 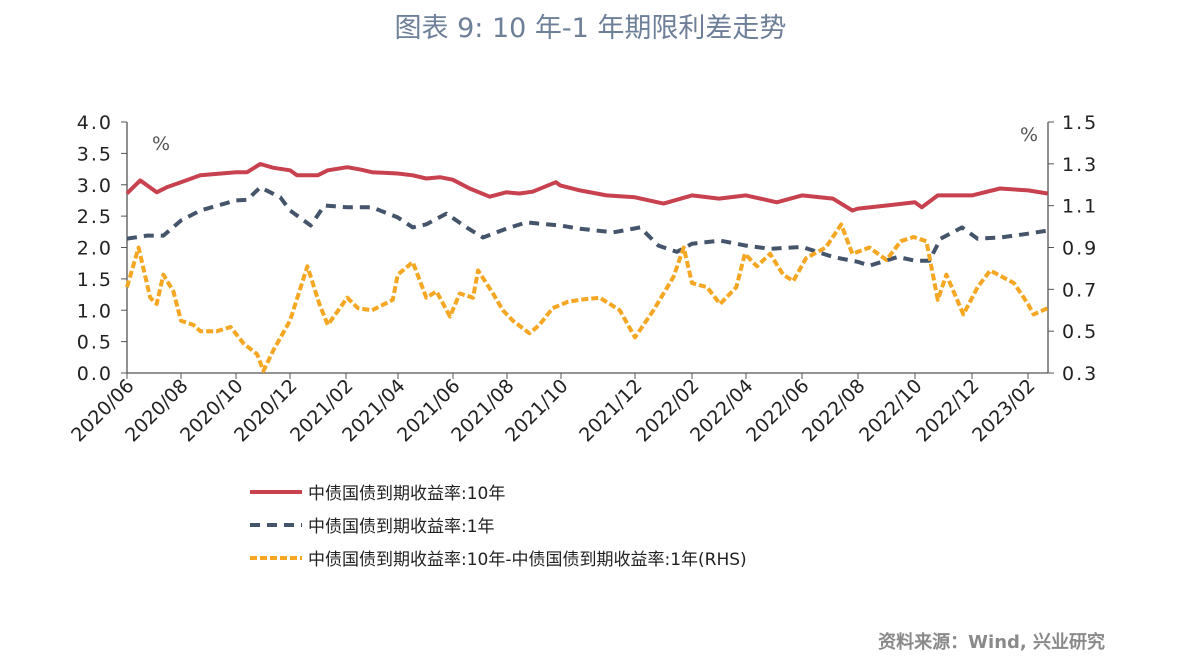 I want to click on left-tick-label: 1.0, so click(x=95, y=311).